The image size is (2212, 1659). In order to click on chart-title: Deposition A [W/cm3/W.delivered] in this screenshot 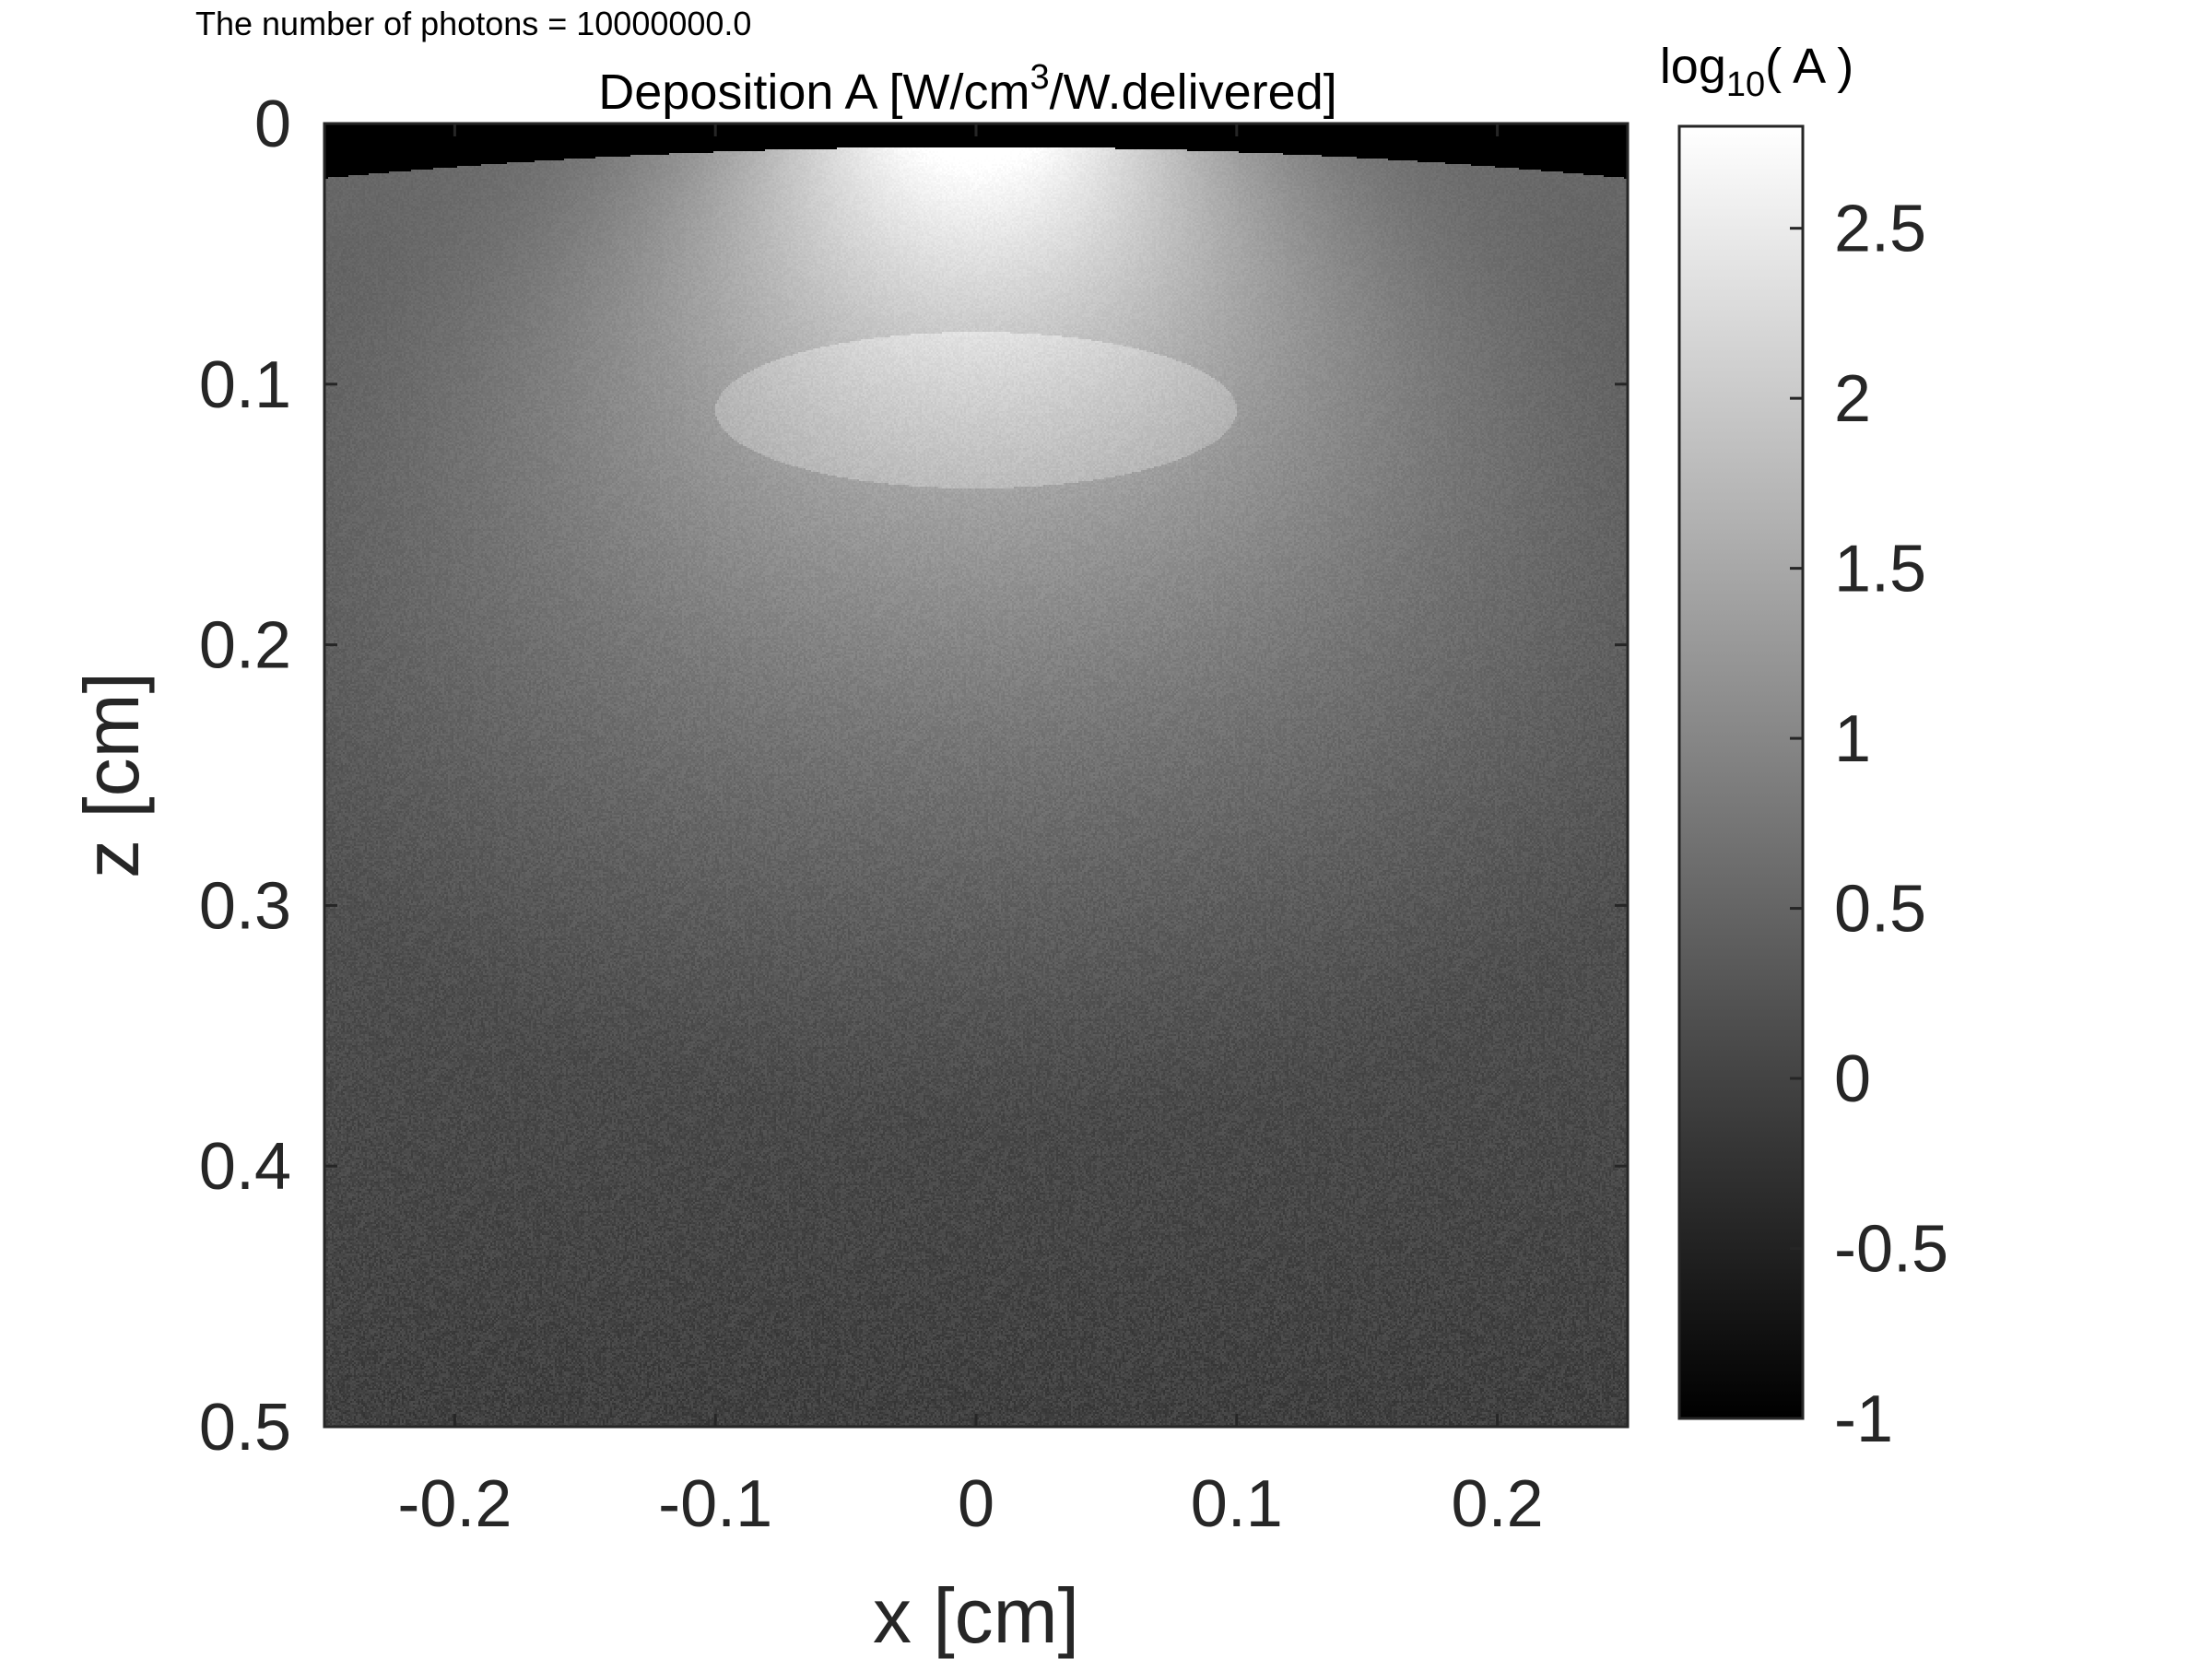, I will do `click(967, 89)`.